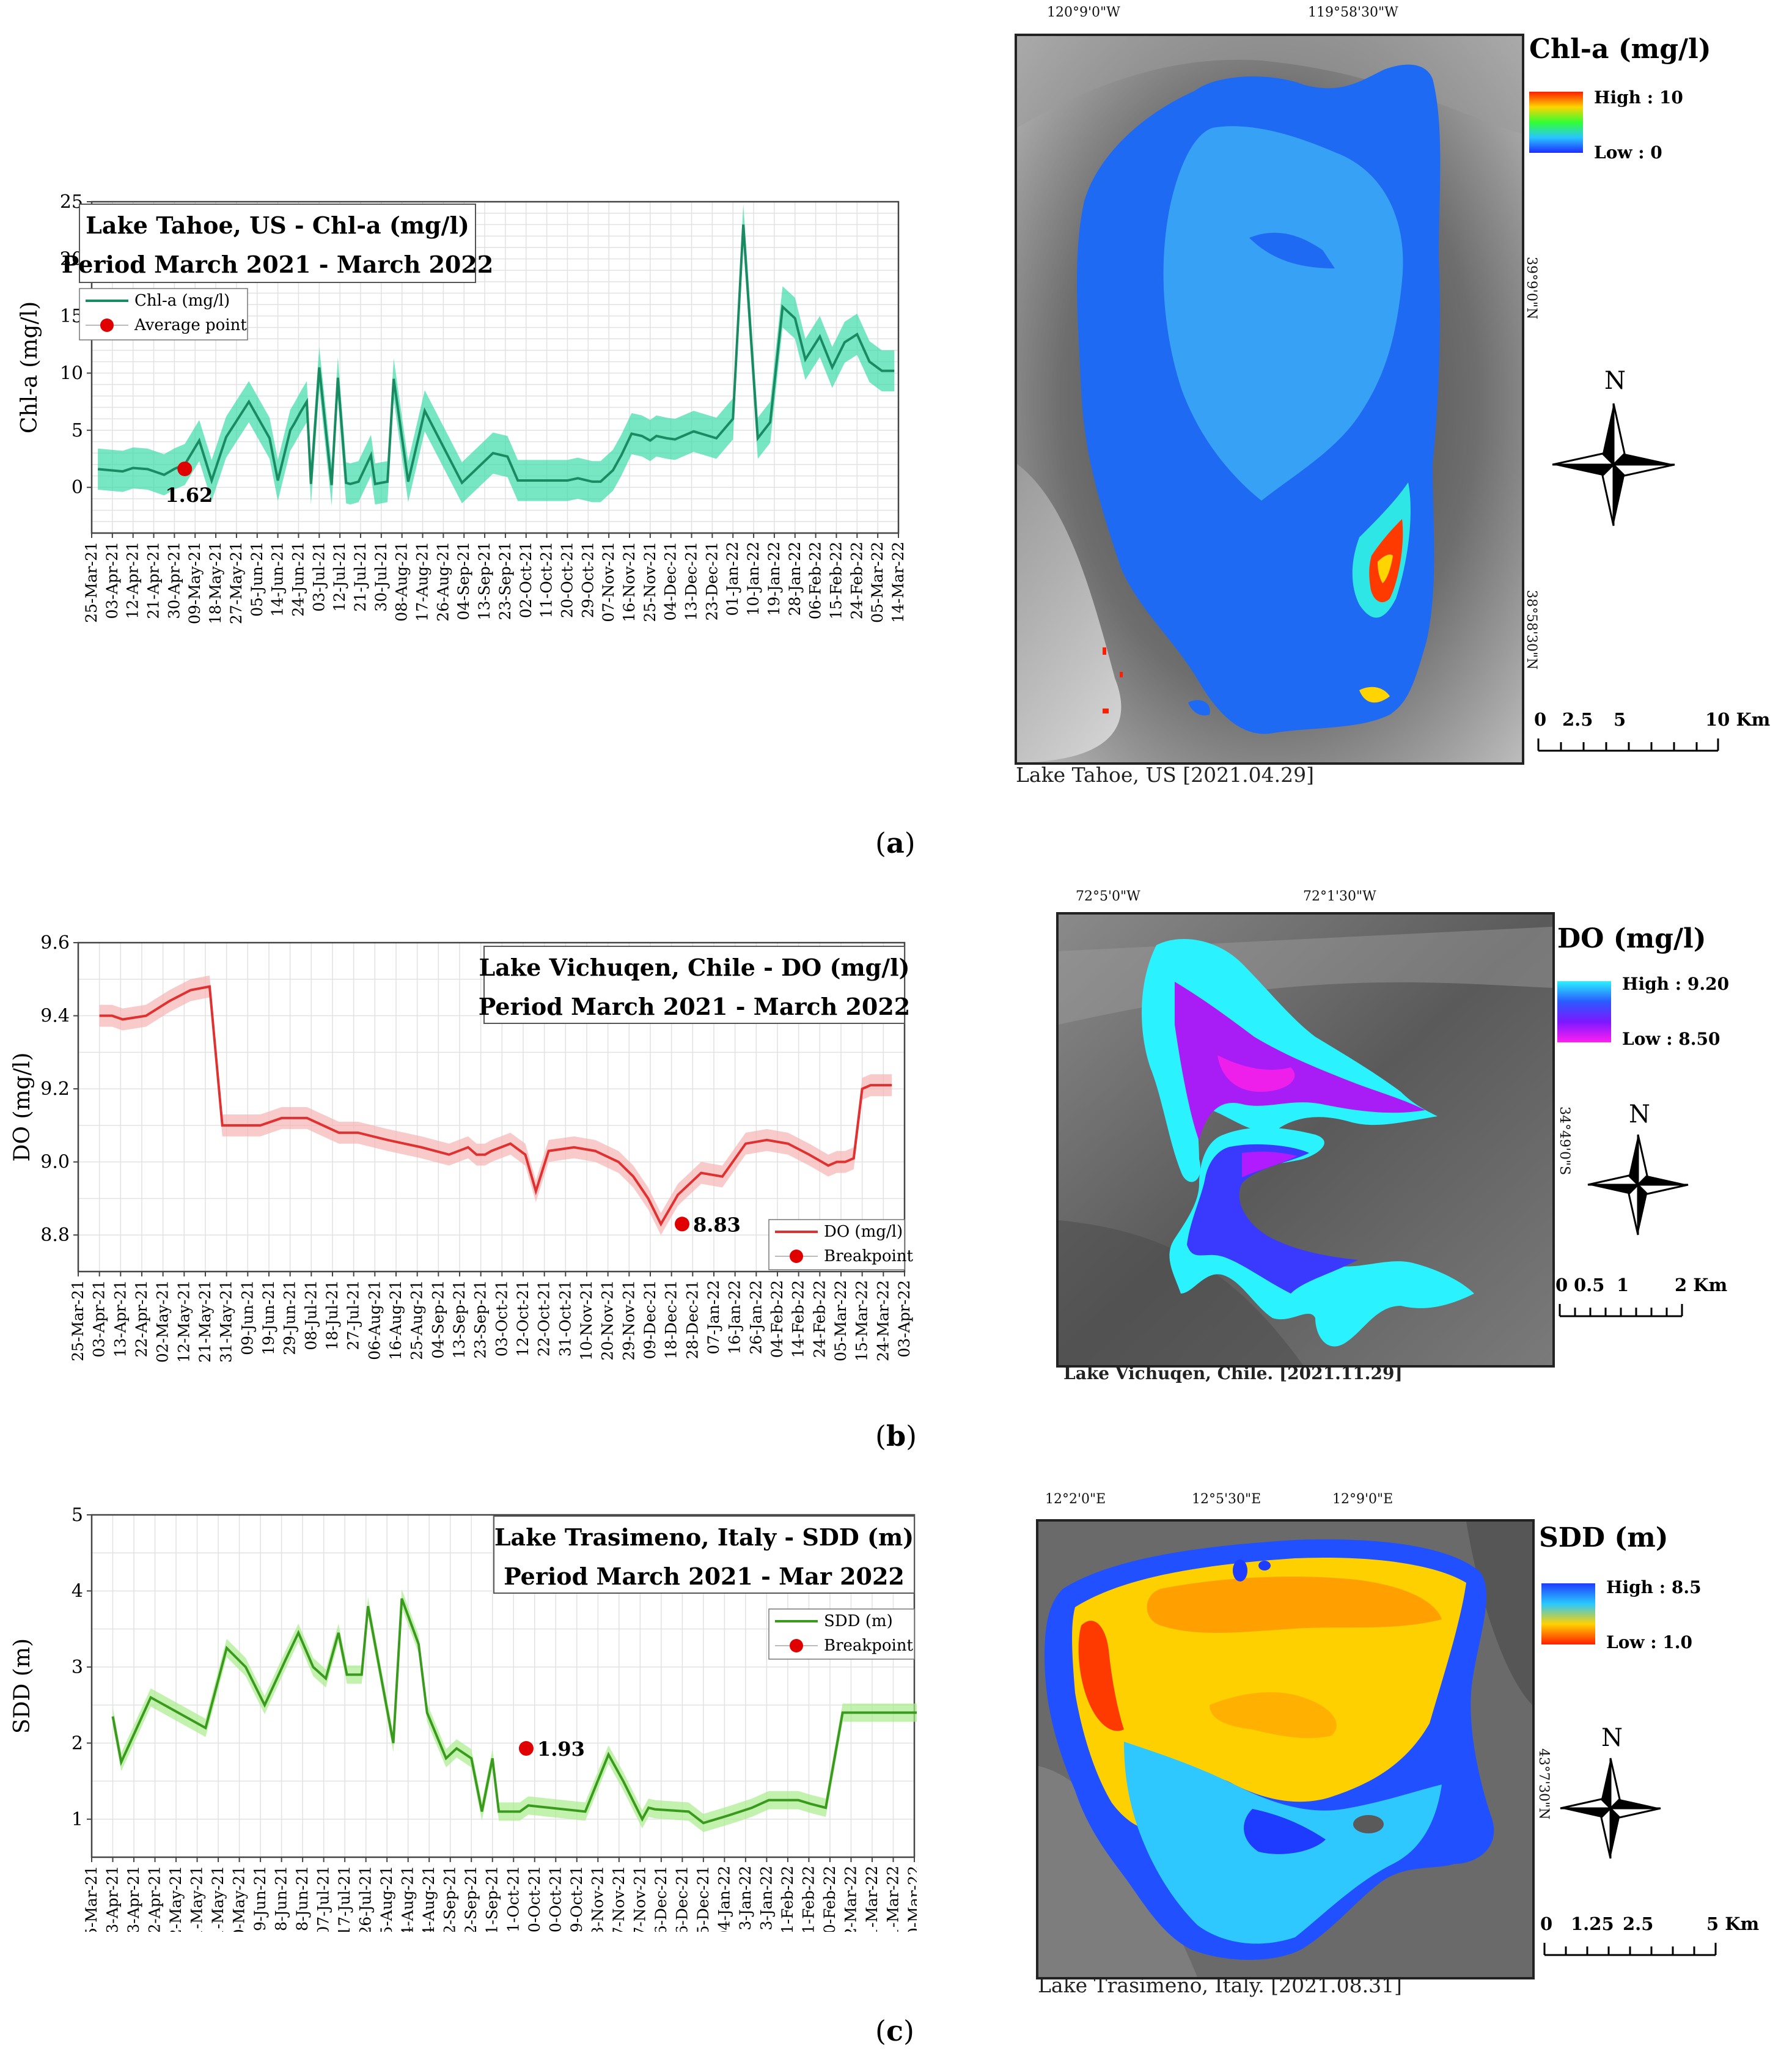 The width and height of the screenshot is (1792, 2062). I want to click on x-tick-label: 15-Mar-22, so click(862, 1320).